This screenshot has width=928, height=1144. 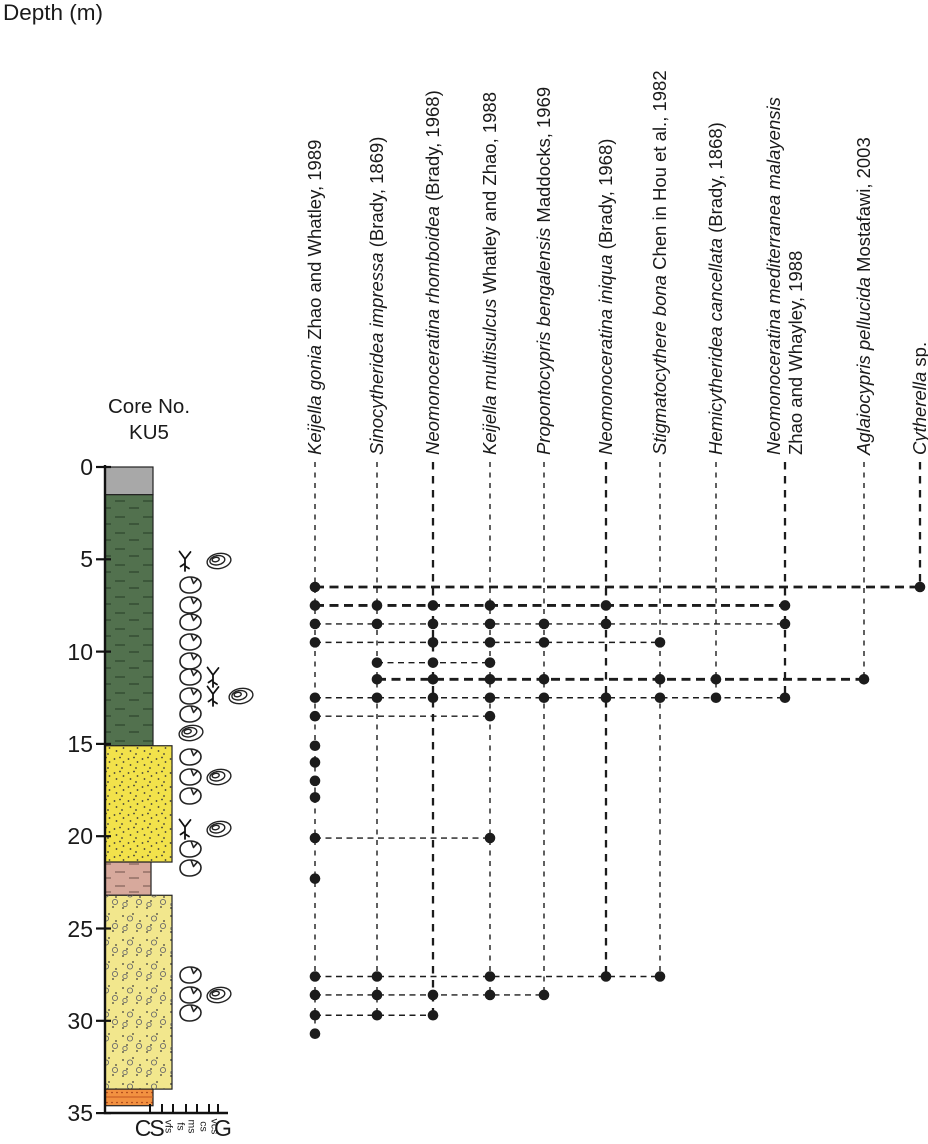 What do you see at coordinates (168, 1126) in the screenshot?
I see `grain-size-label: vfs` at bounding box center [168, 1126].